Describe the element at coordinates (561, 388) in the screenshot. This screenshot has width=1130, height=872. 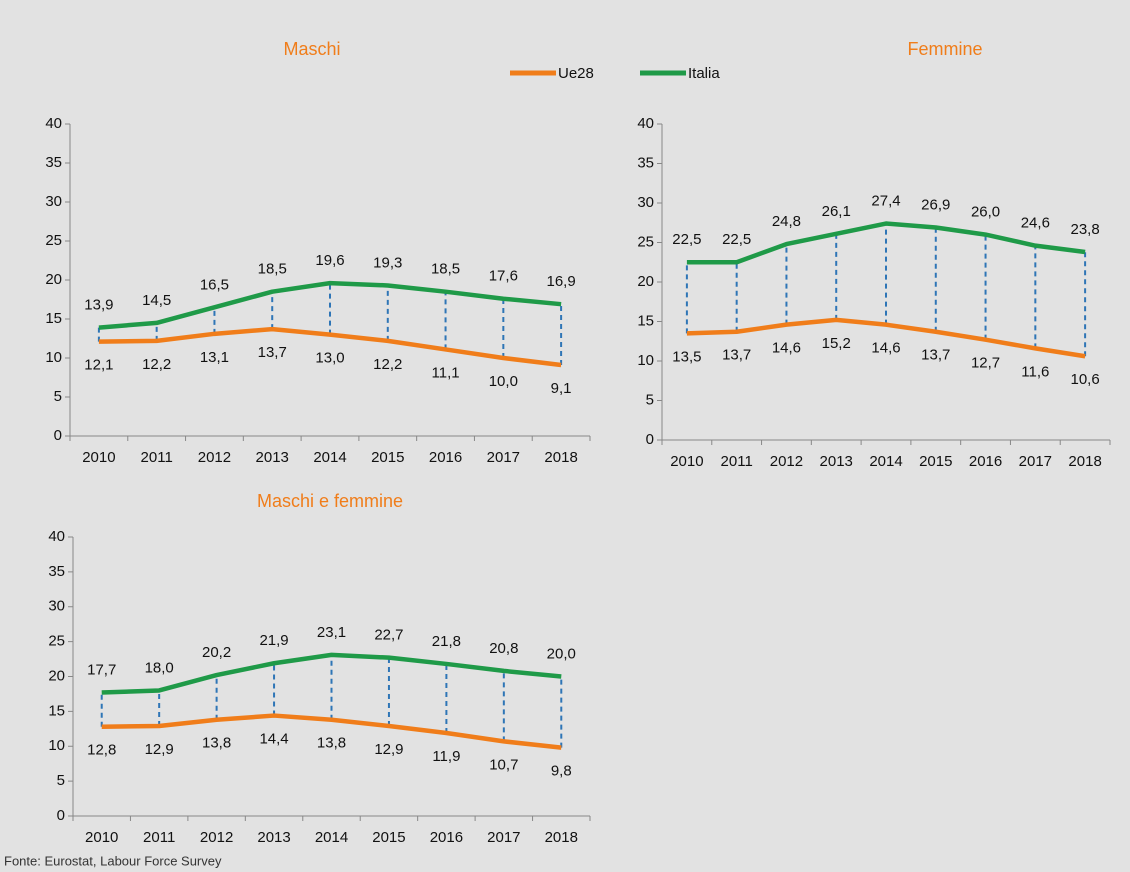
I see `data-label: 9,1` at that location.